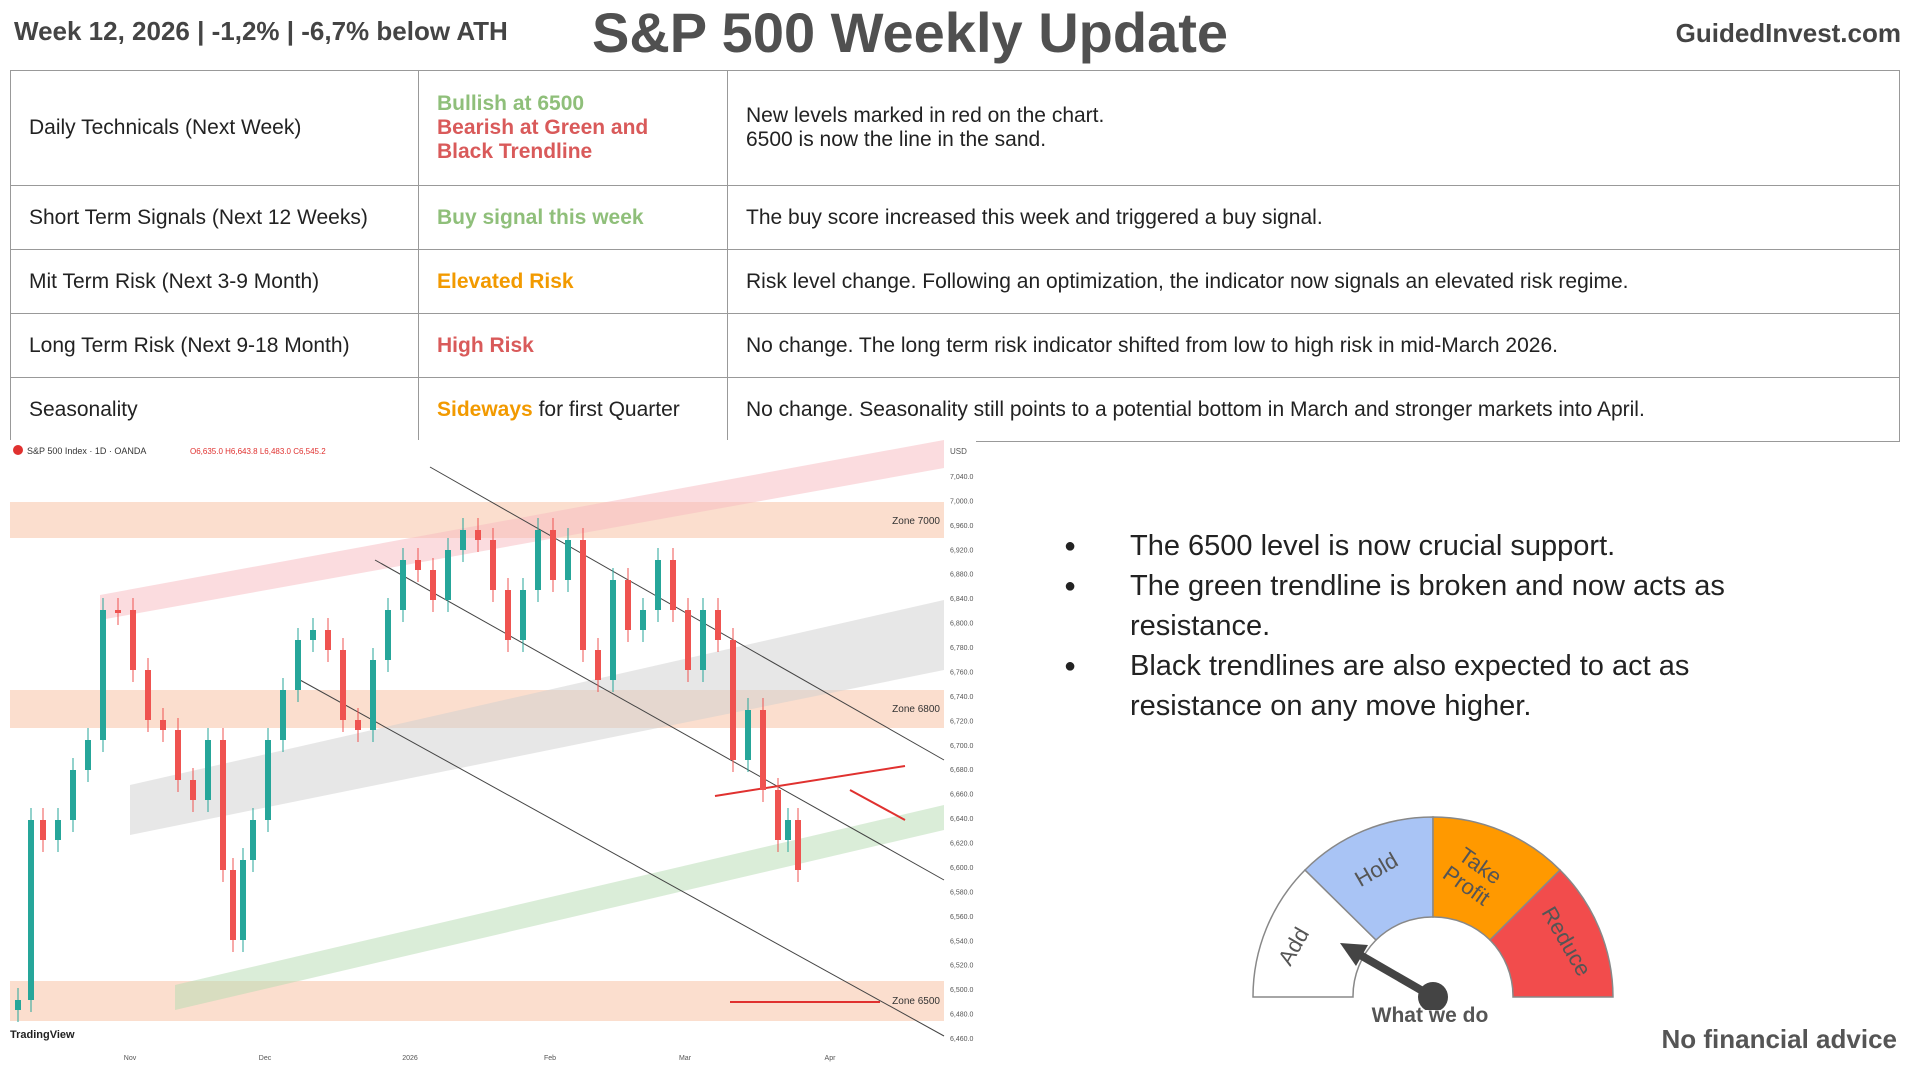  What do you see at coordinates (214, 409) in the screenshot?
I see `row-label: Seasonality` at bounding box center [214, 409].